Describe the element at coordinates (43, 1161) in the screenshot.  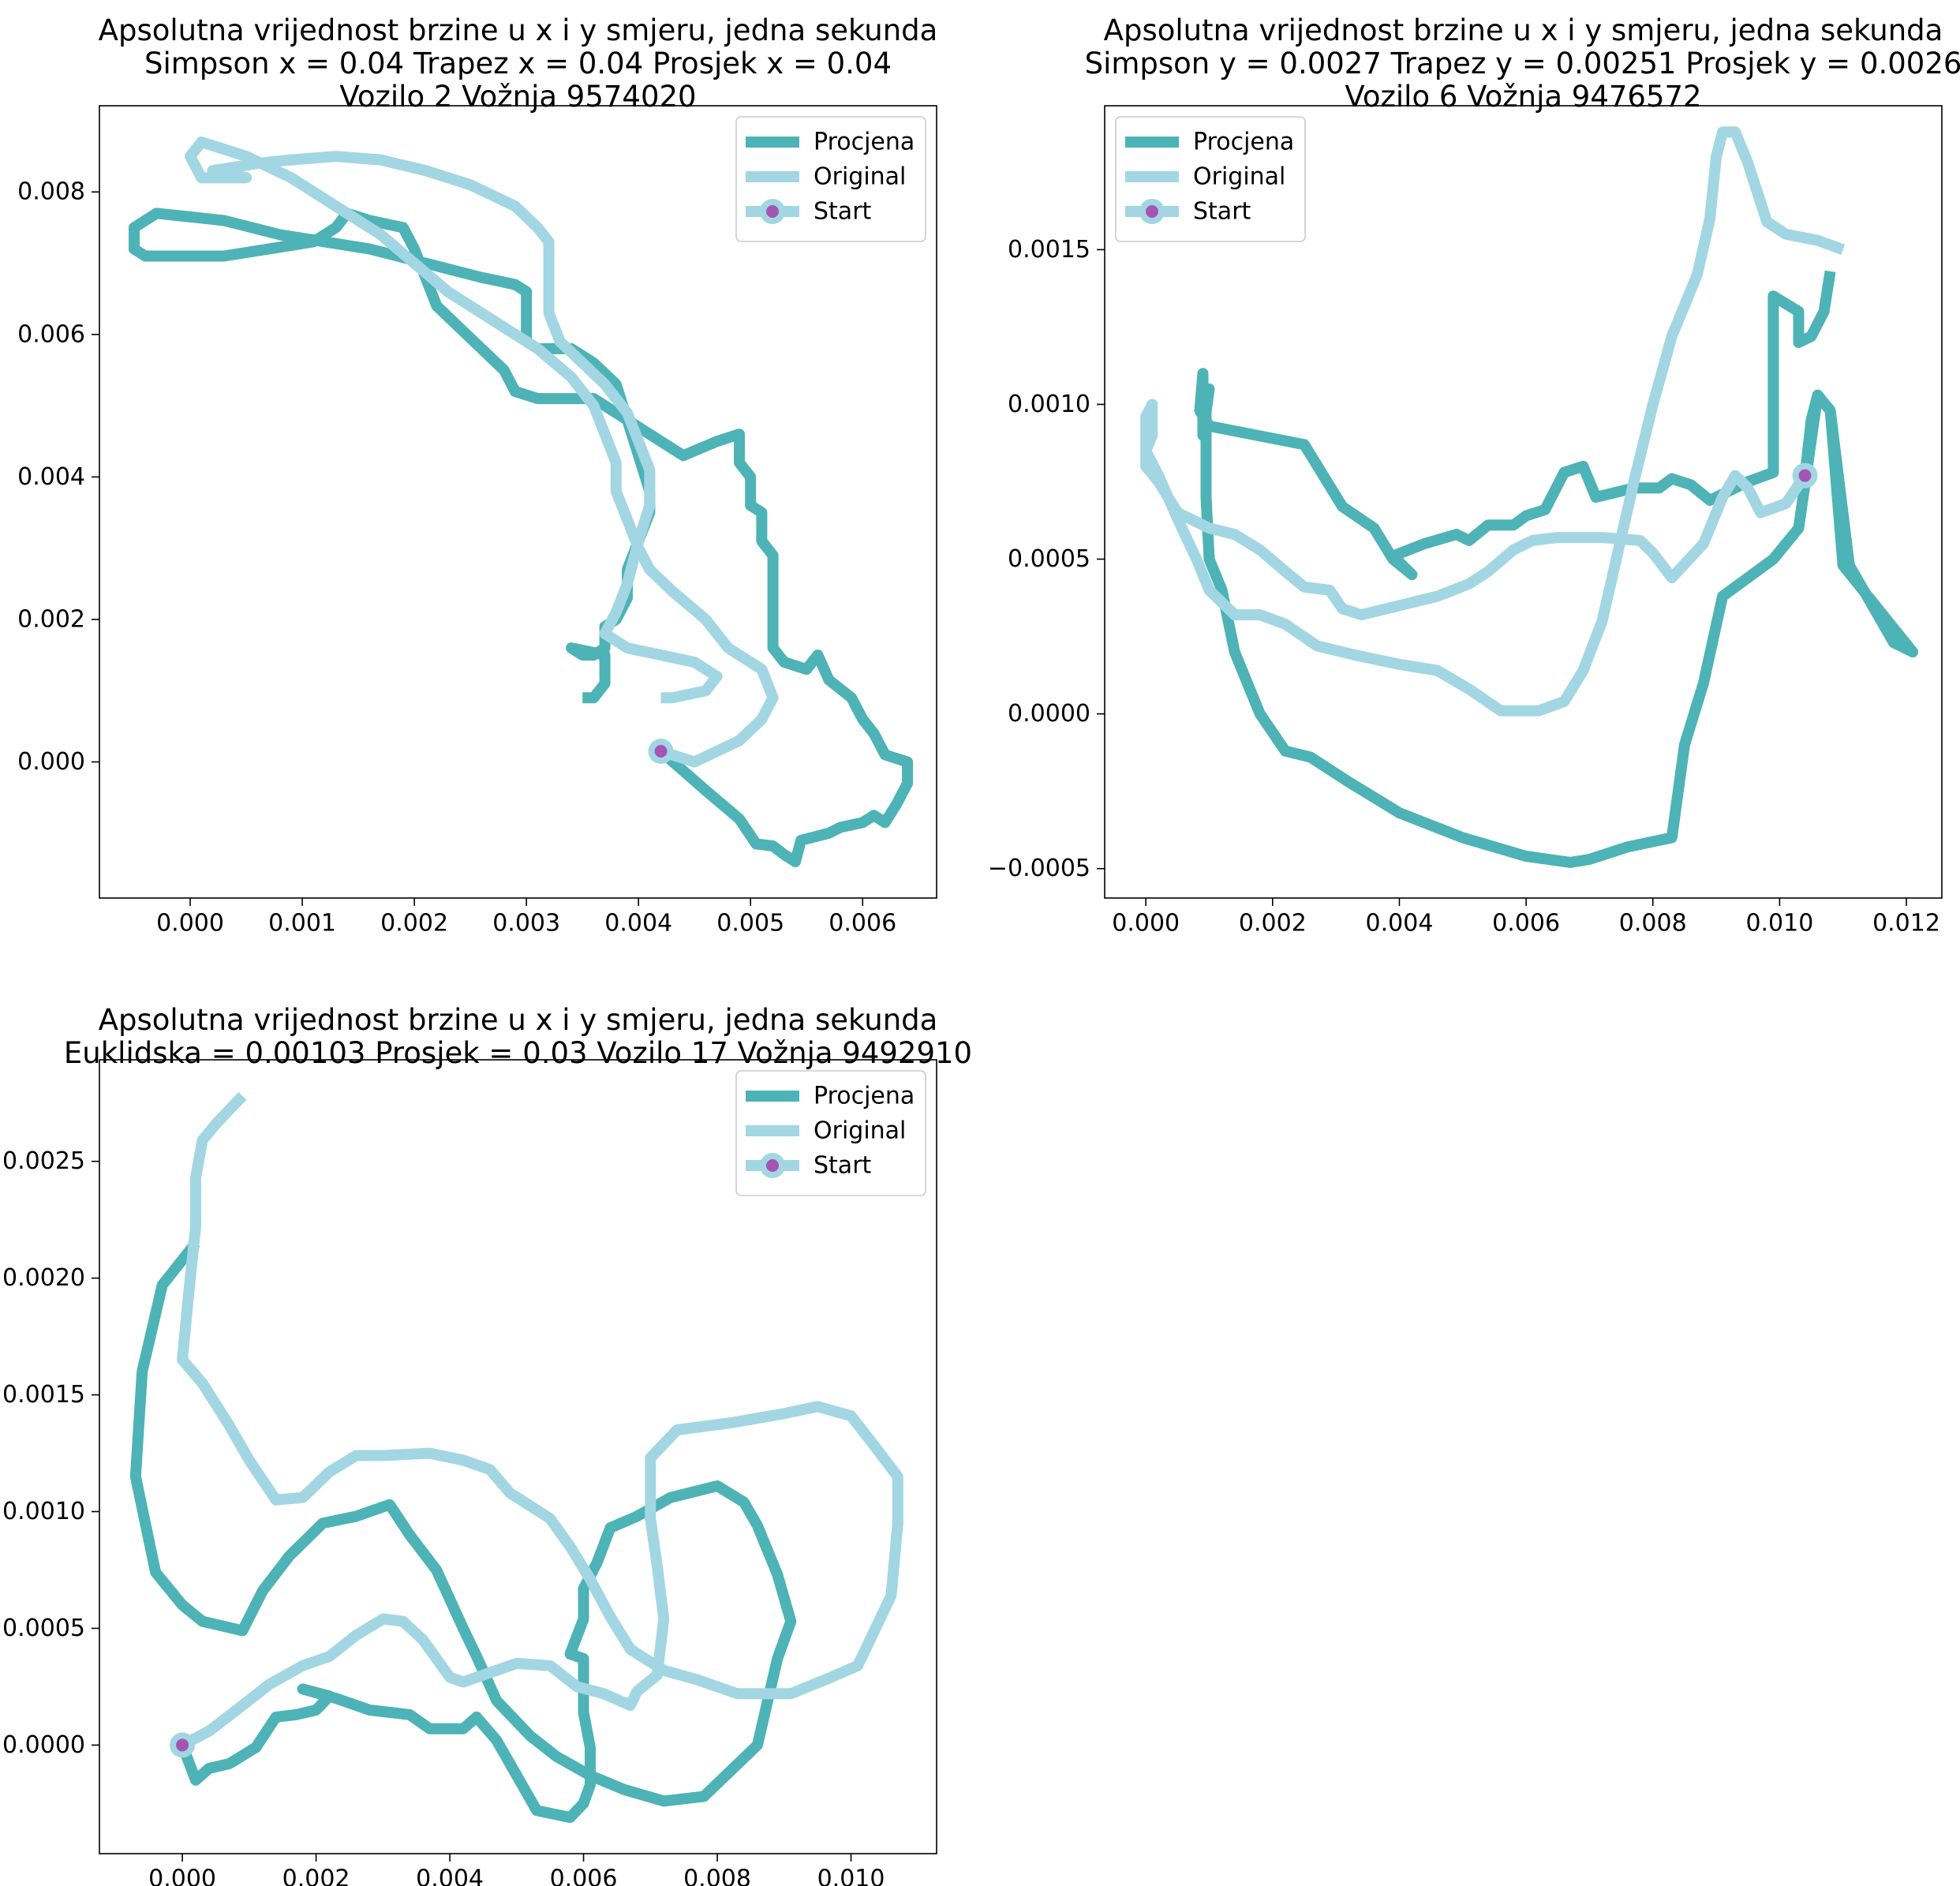
I see `y-tick-label: 0.0025` at that location.